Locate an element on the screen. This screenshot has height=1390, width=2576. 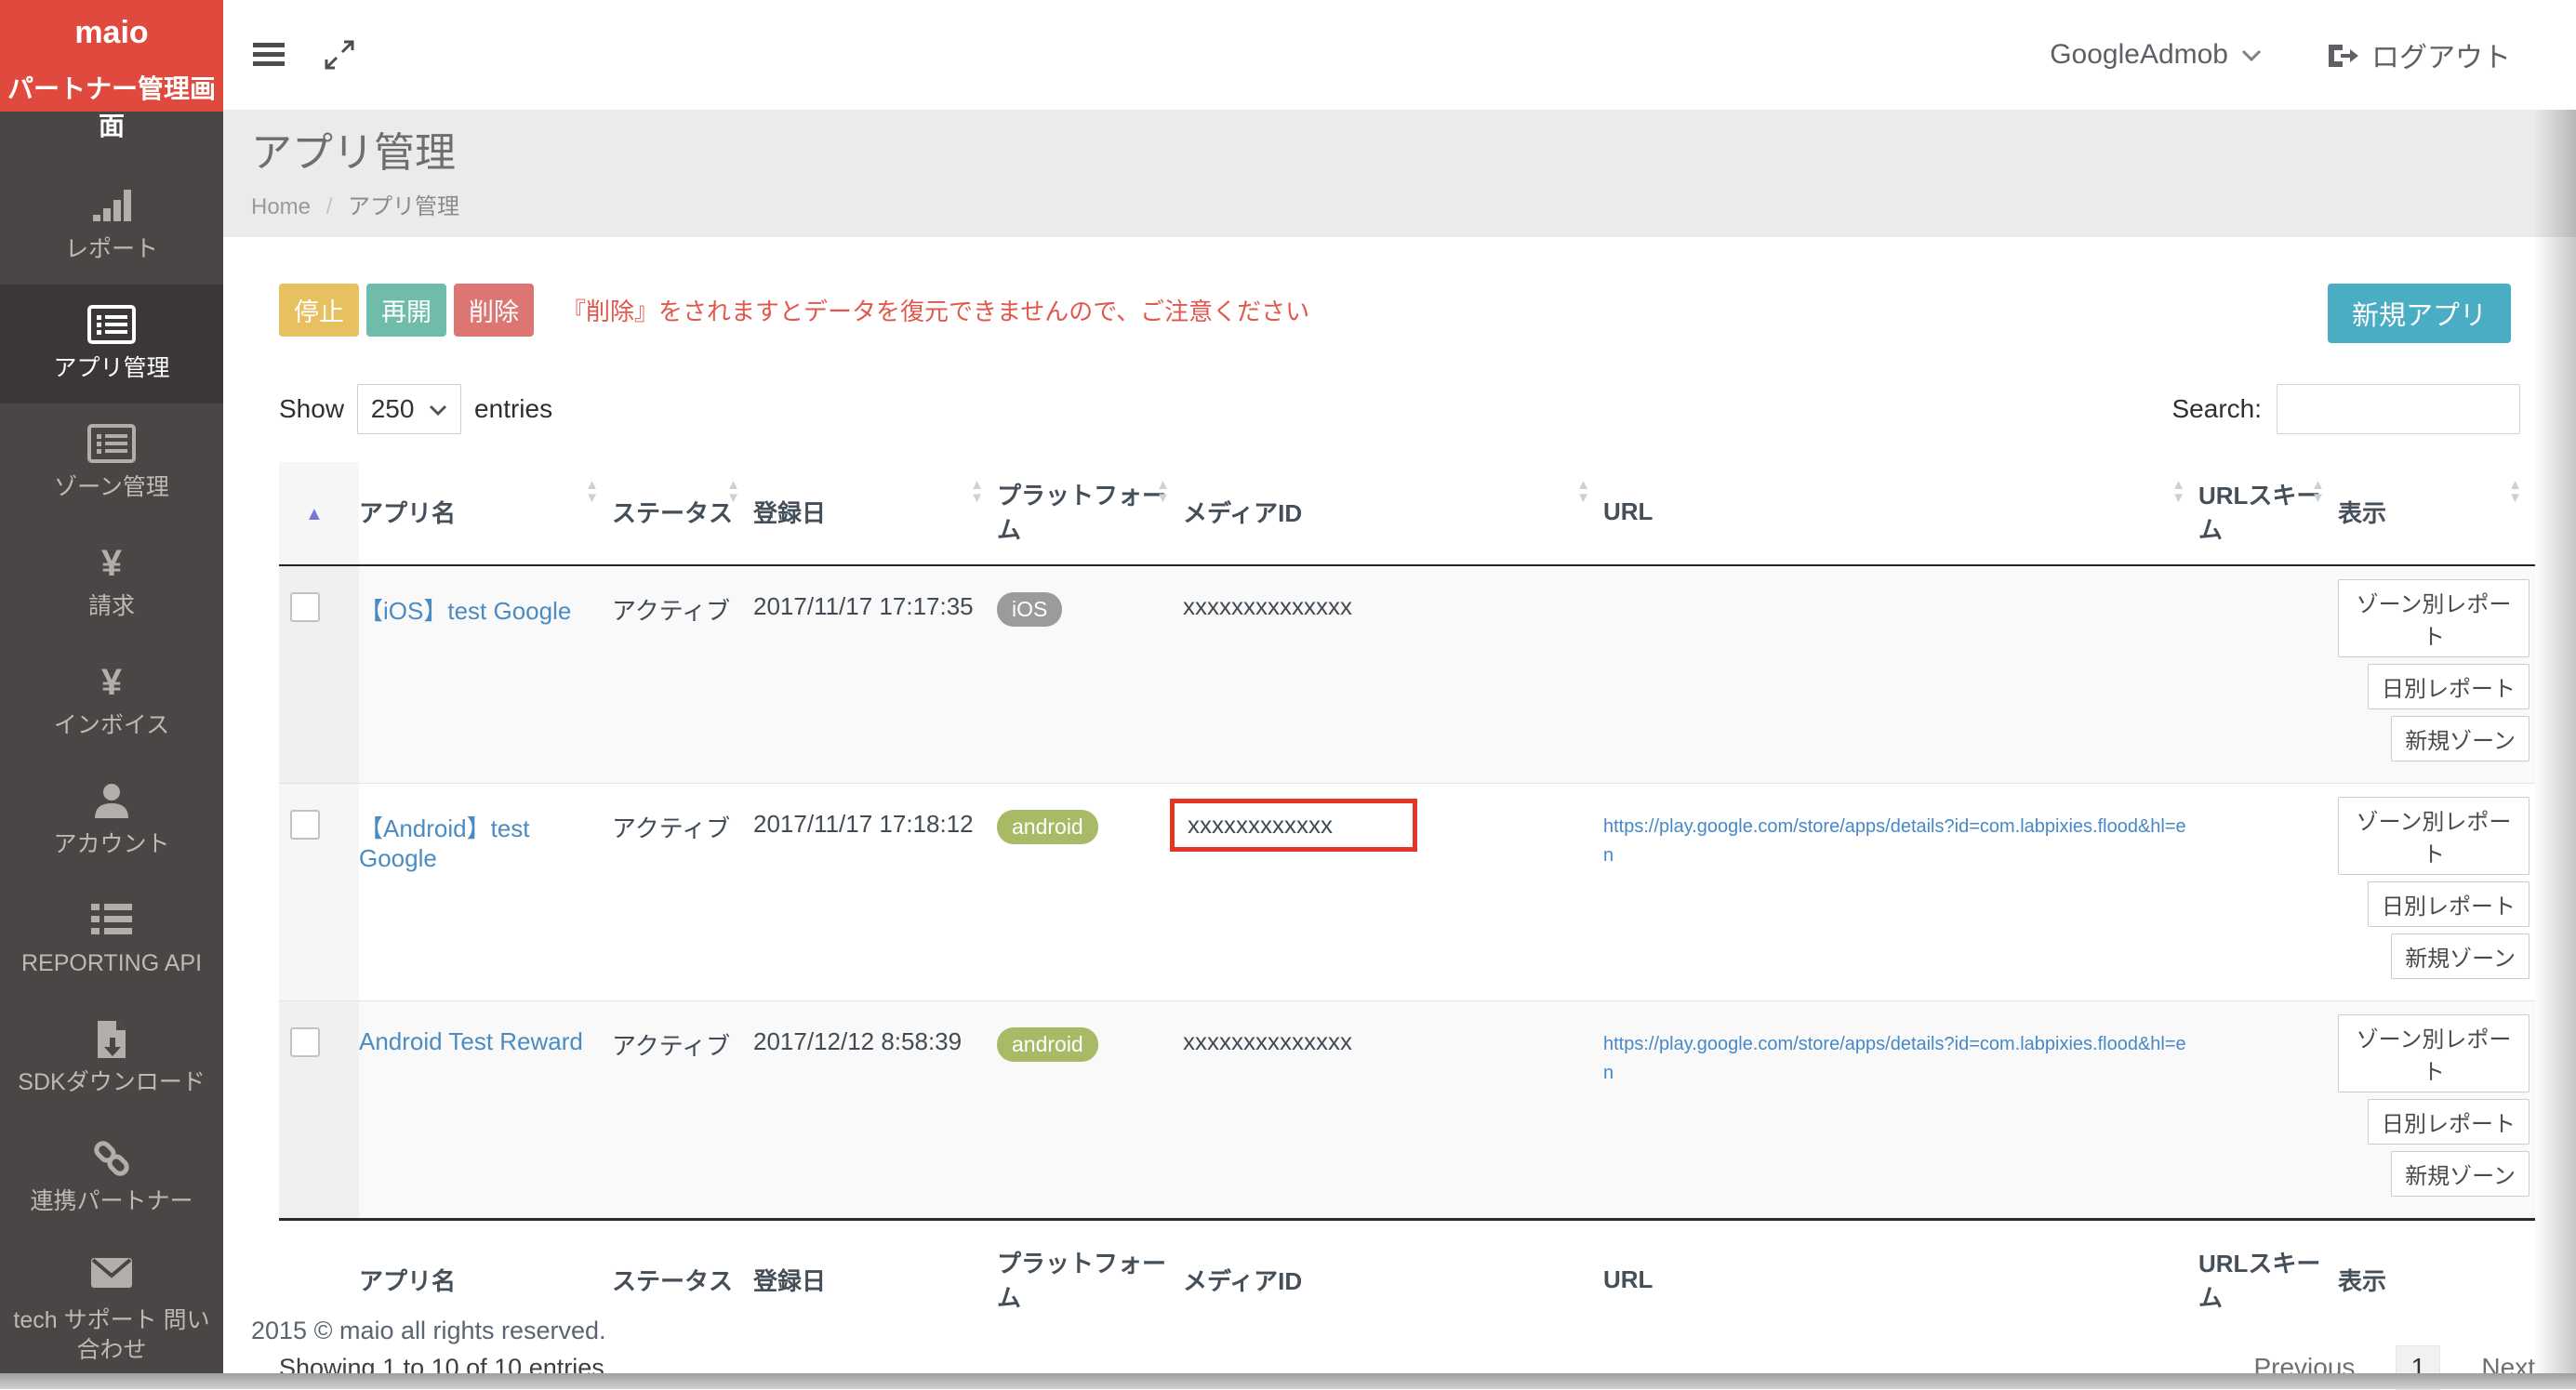
sidebar-item-zone-management: ゾーン管理 is located at coordinates (111, 463).